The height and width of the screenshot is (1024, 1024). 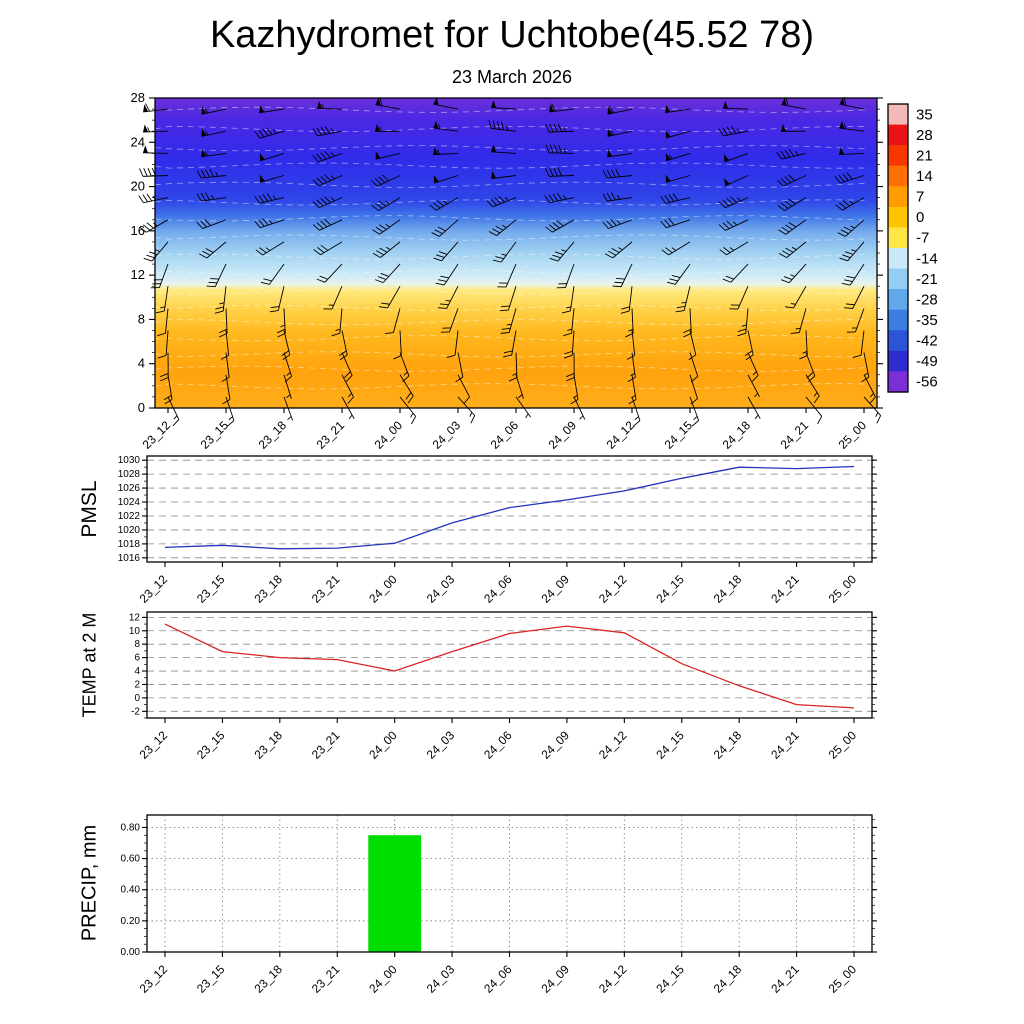 I want to click on y-tick-label: 4, so click(x=137, y=671).